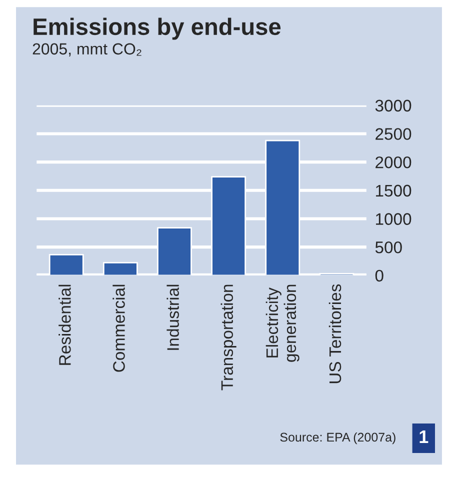 The image size is (458, 479). I want to click on y-tick-label: 2000, so click(394, 162).